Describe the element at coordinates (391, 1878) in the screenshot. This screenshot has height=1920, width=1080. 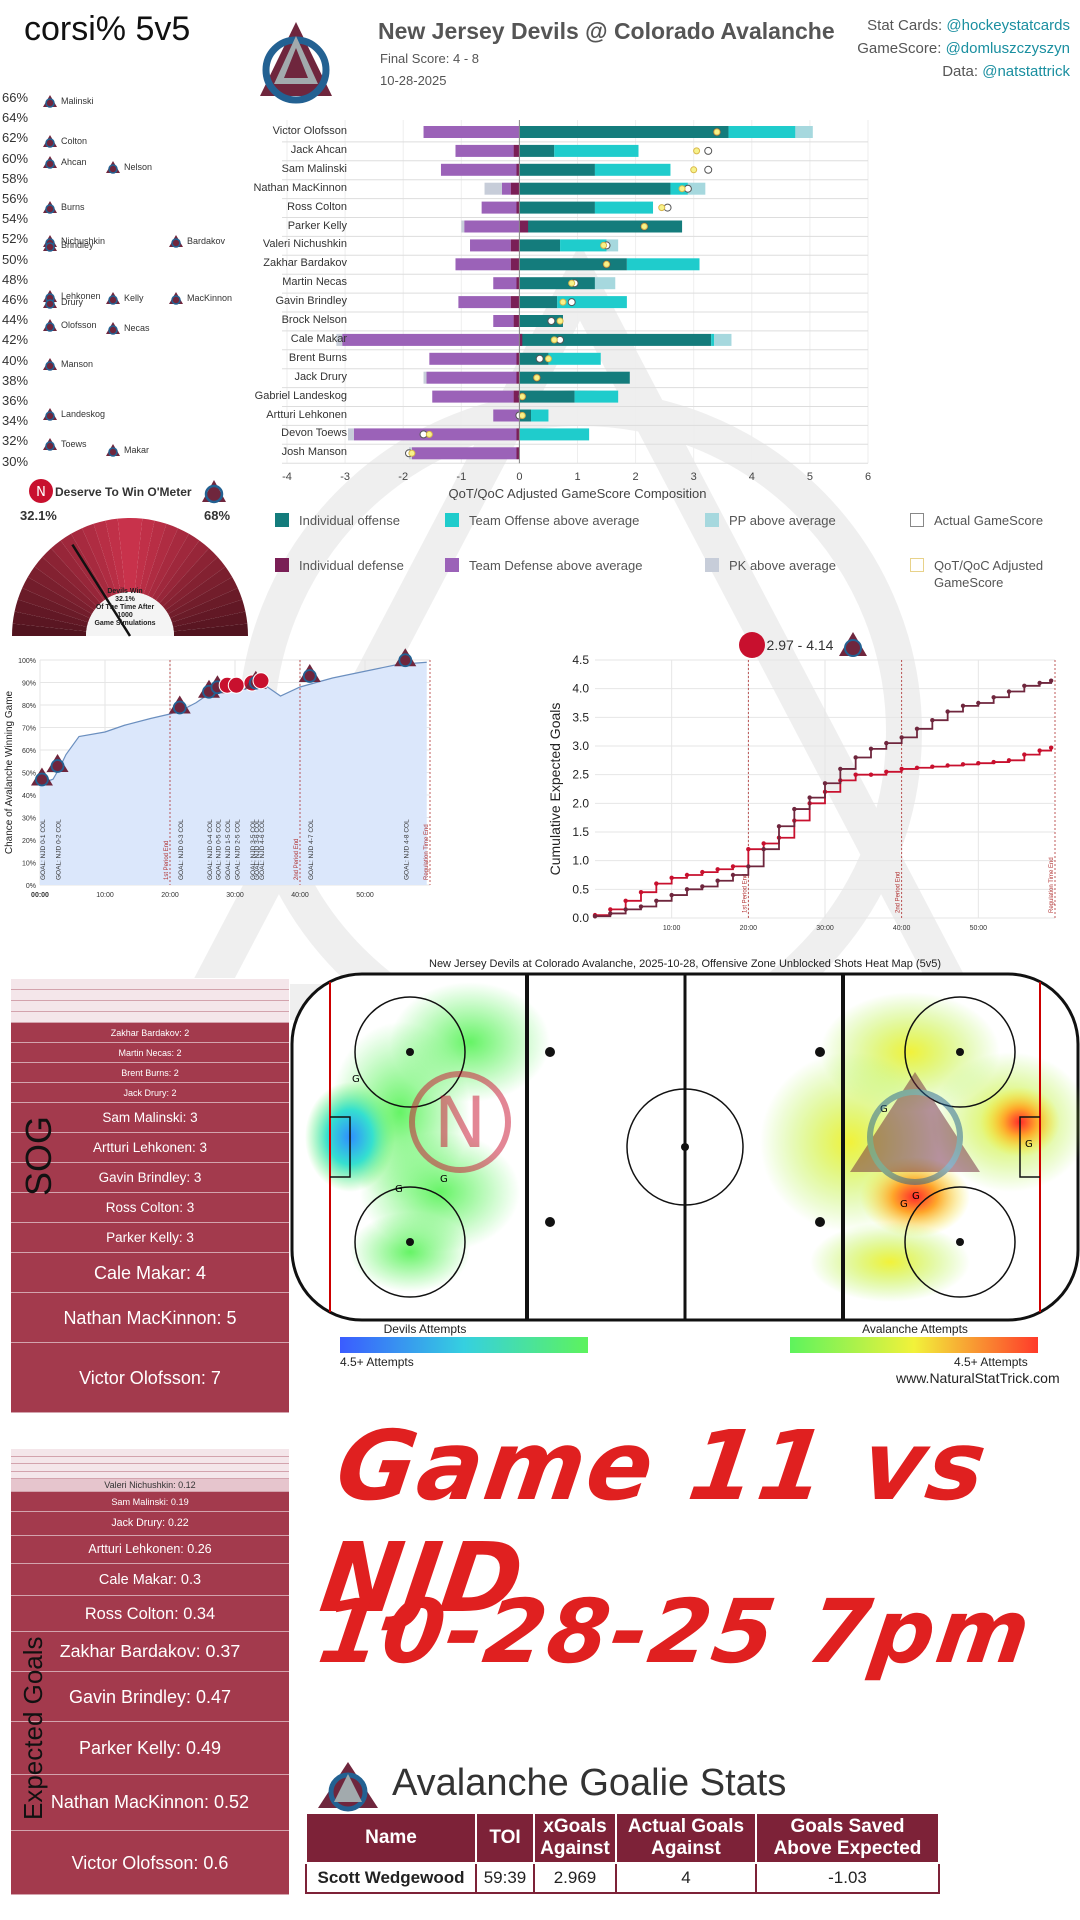
I see `goalie-name: Scott Wedgewood` at that location.